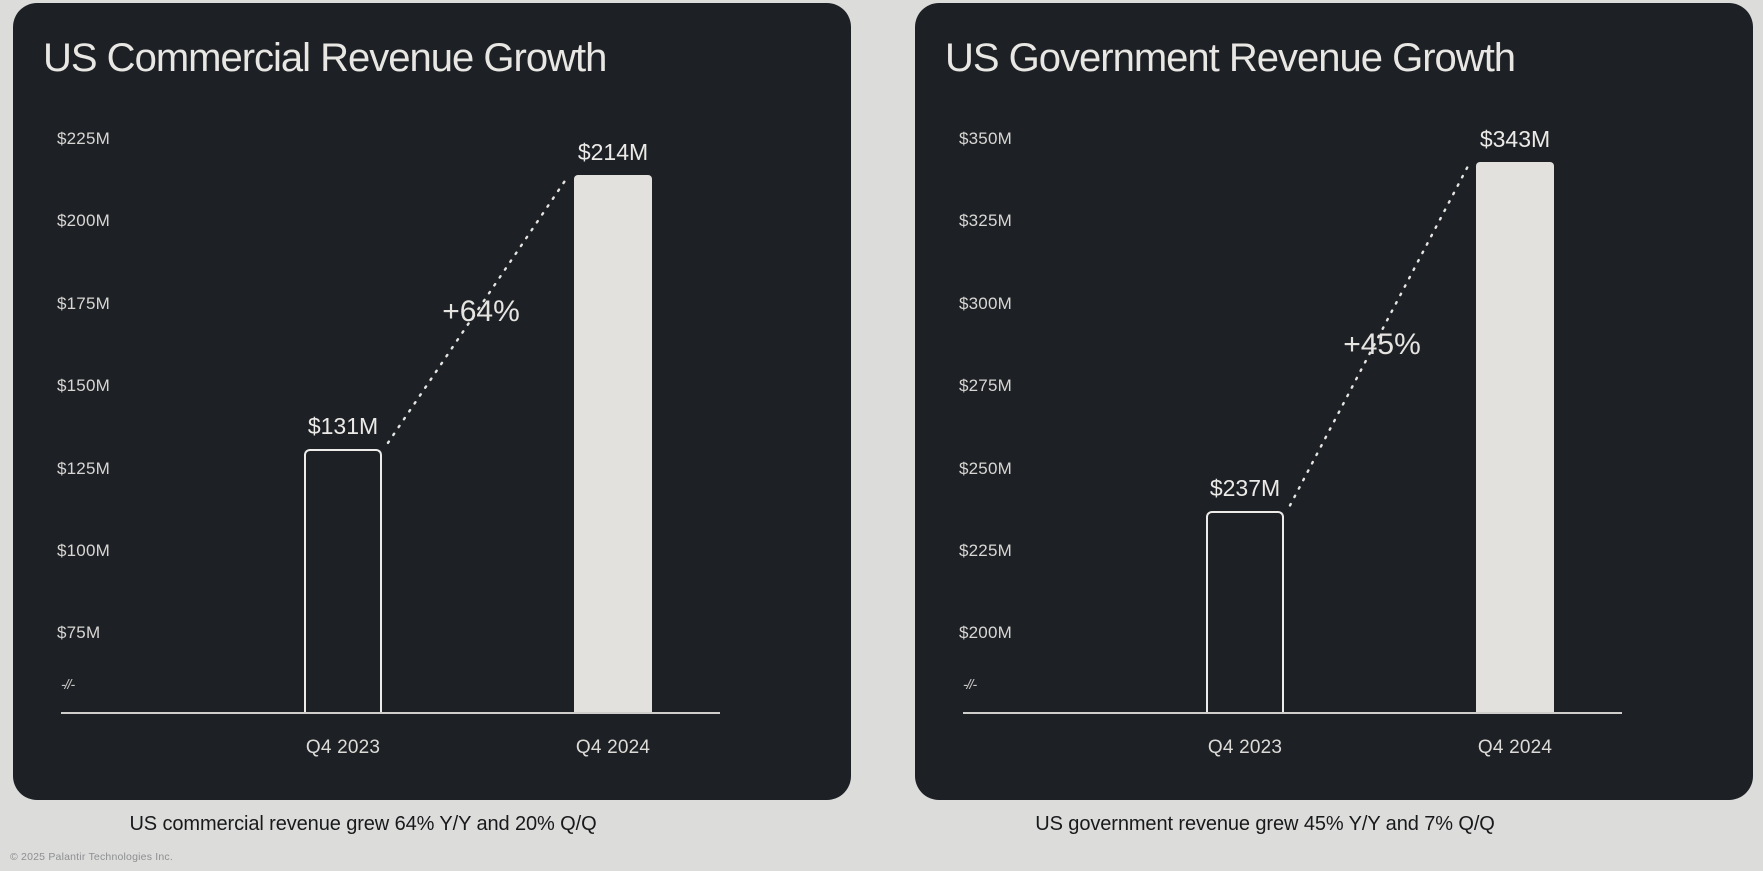 This screenshot has height=871, width=1763. Describe the element at coordinates (481, 311) in the screenshot. I see `growth-percentage-label: +64%` at that location.